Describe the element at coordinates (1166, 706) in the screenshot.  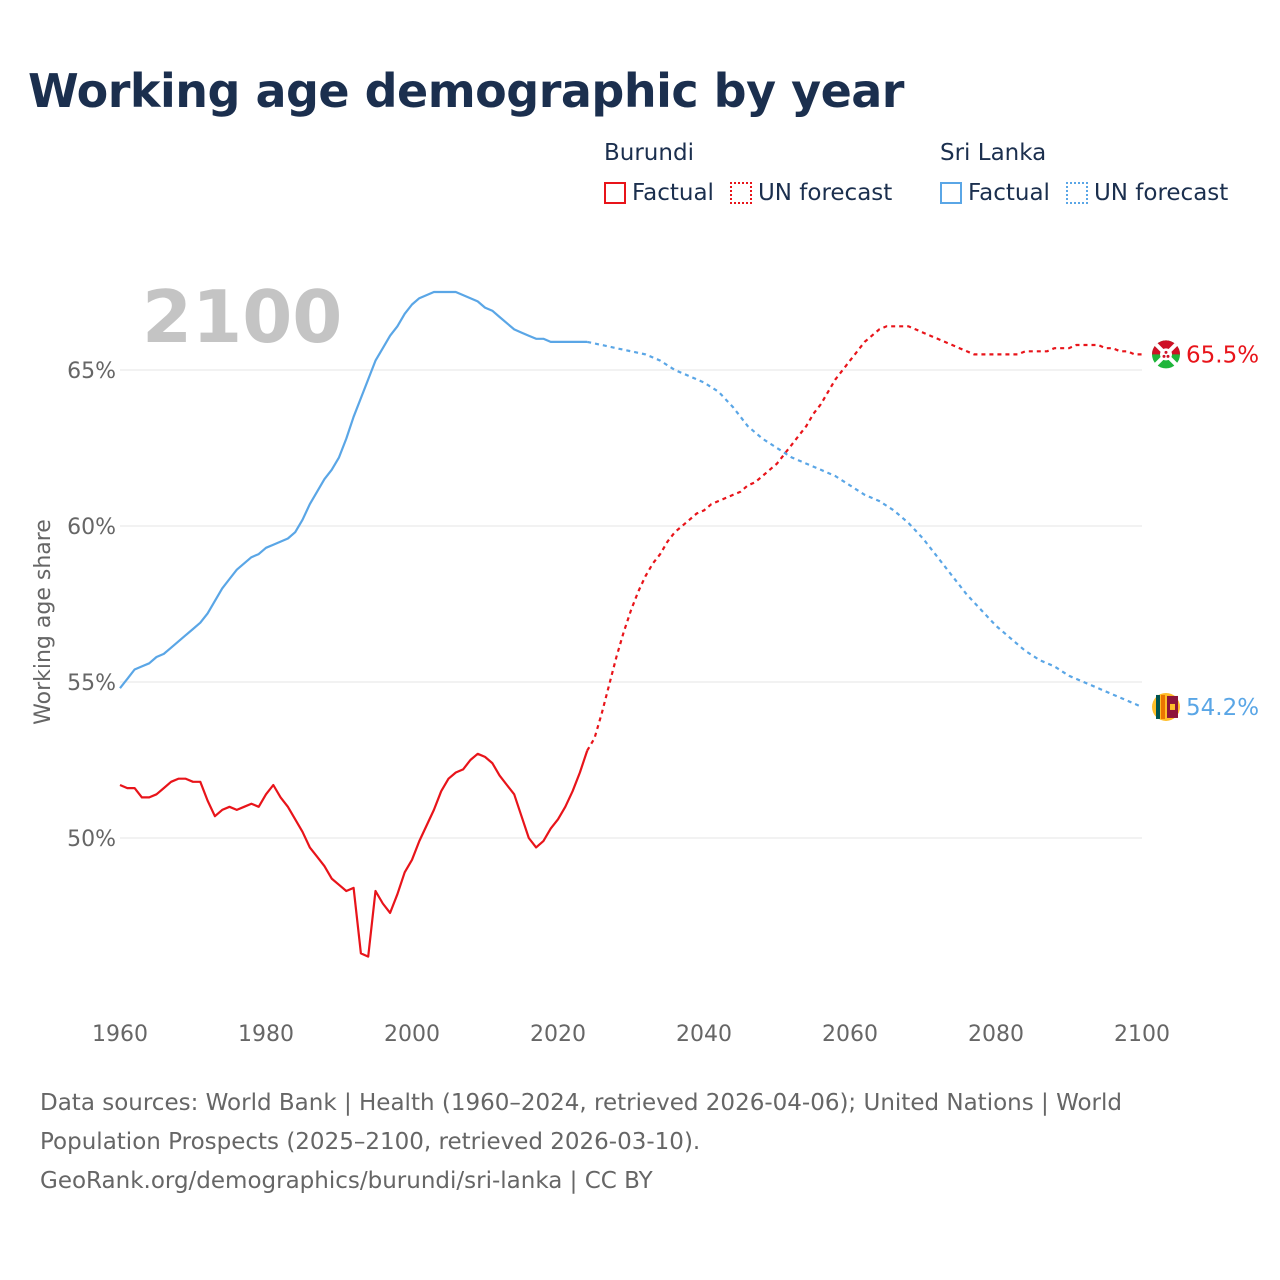
I see `sri-lanka-flag-icon` at that location.